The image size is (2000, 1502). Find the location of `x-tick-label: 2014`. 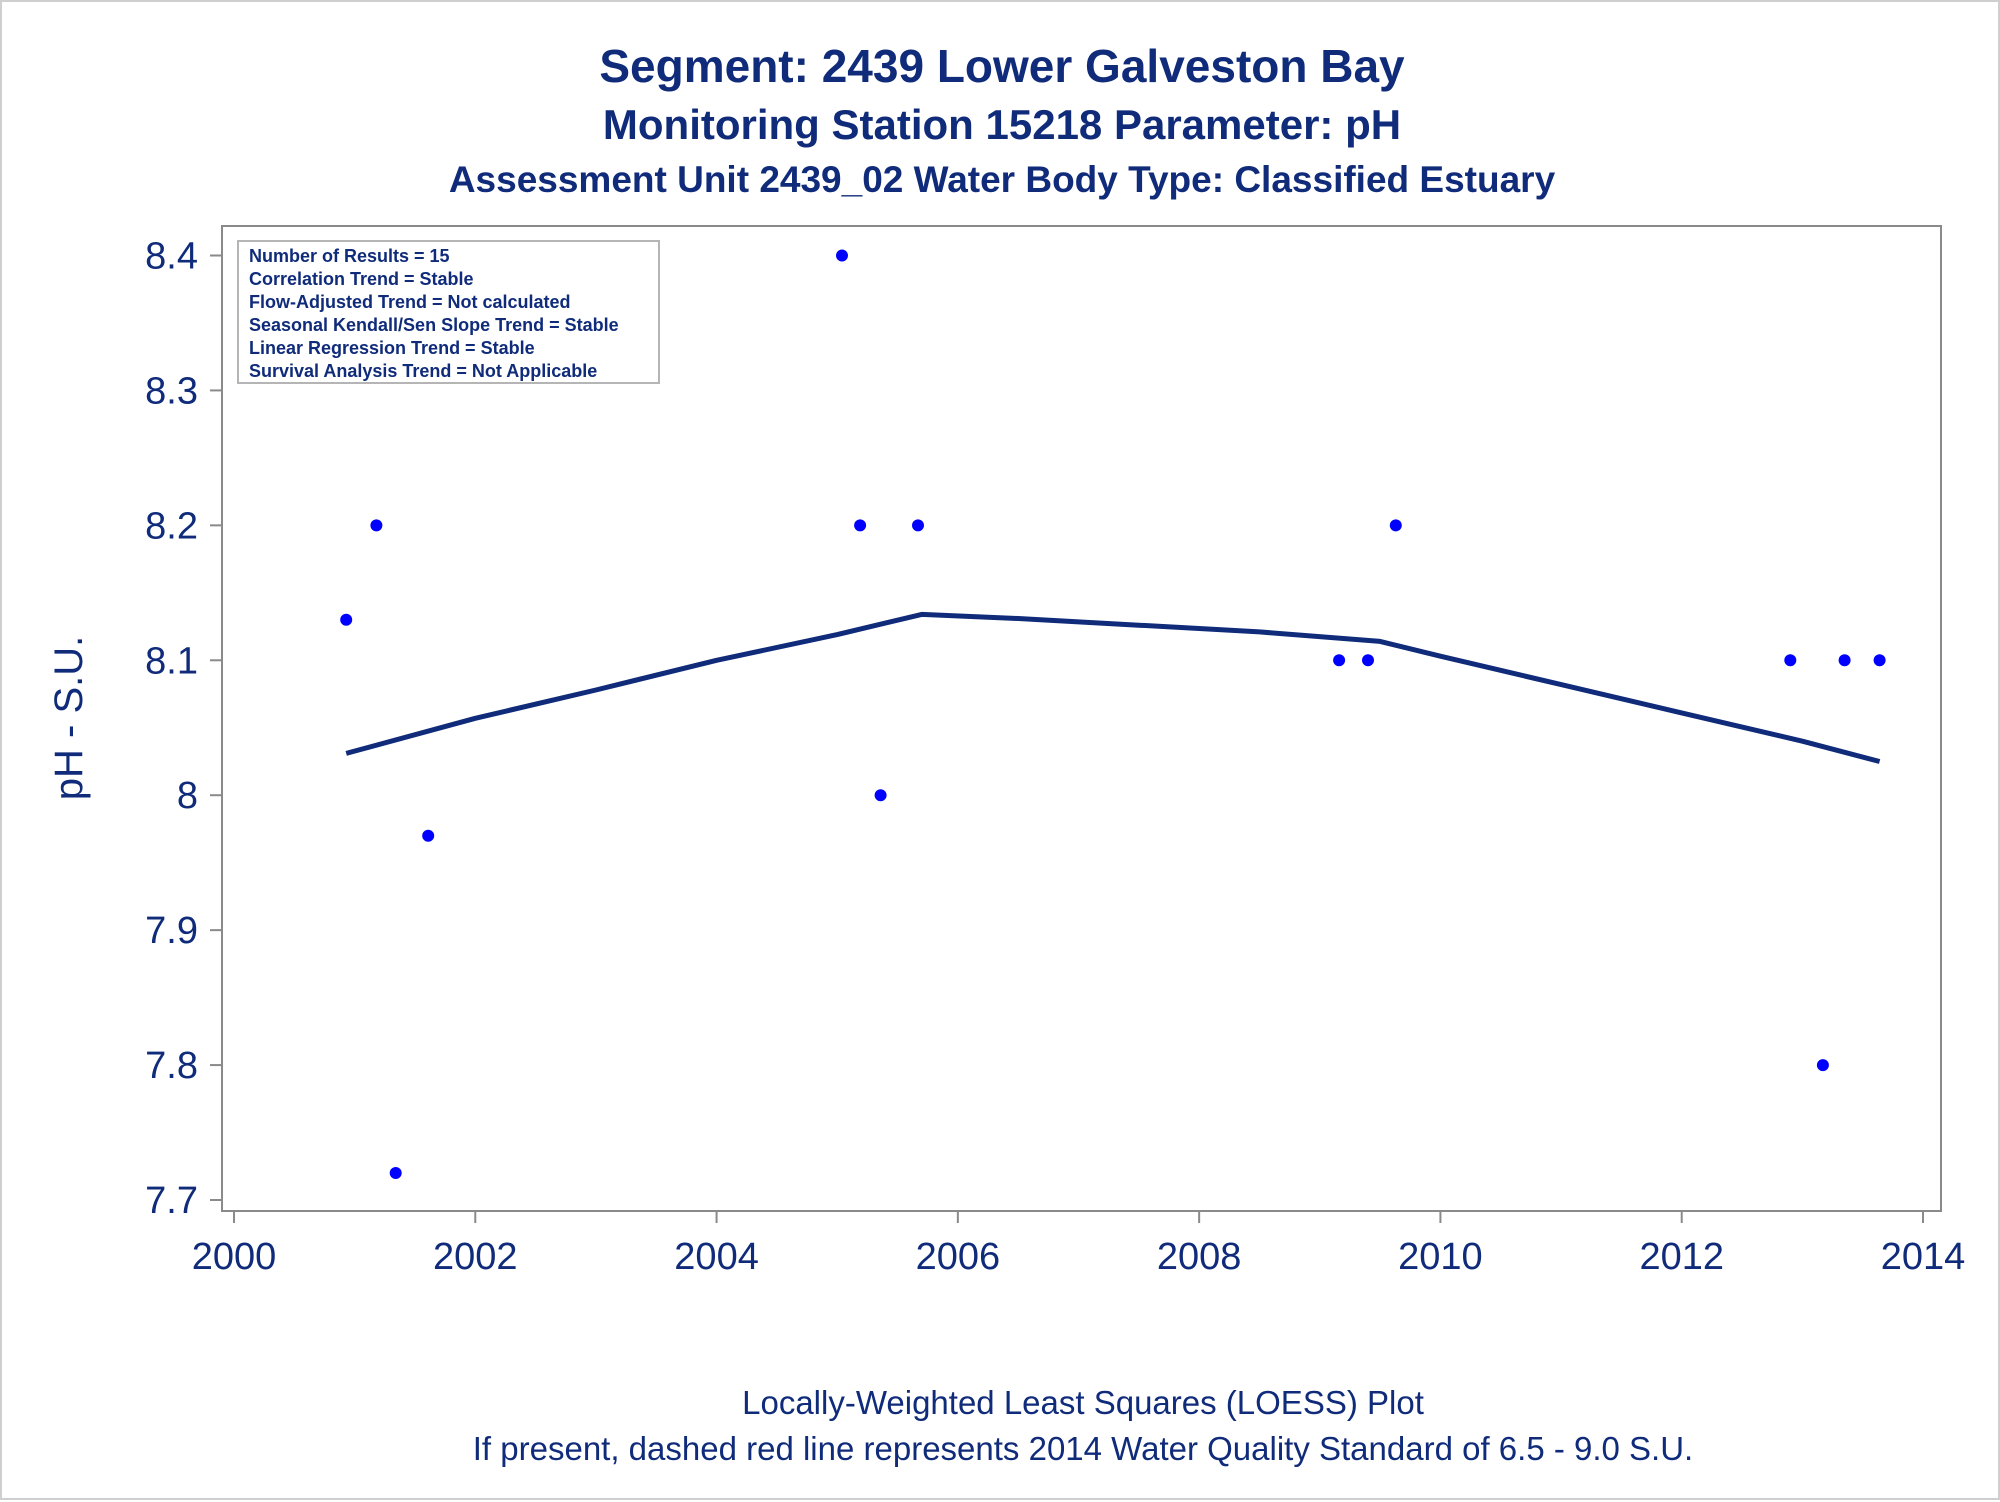

x-tick-label: 2014 is located at coordinates (1923, 1257).